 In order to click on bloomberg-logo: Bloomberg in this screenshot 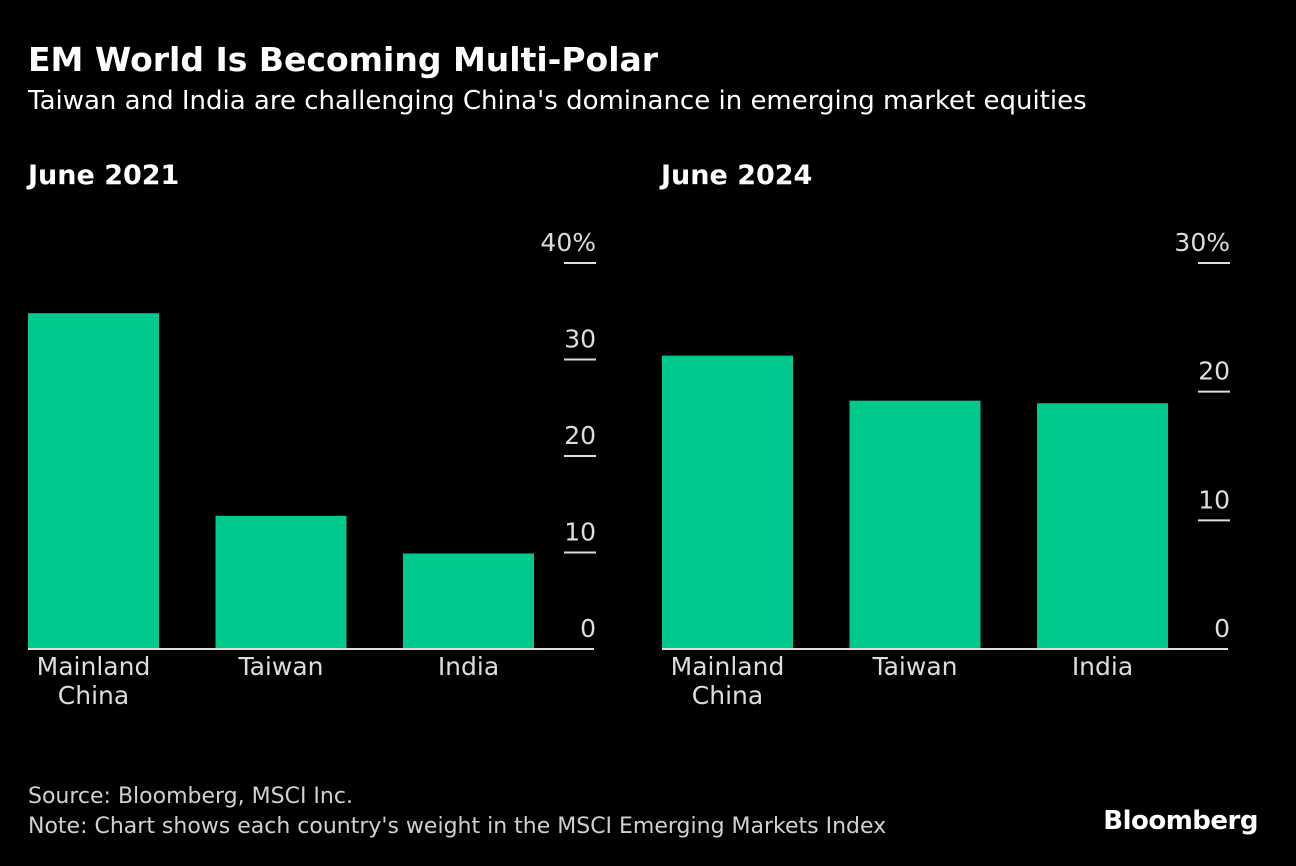, I will do `click(1180, 821)`.